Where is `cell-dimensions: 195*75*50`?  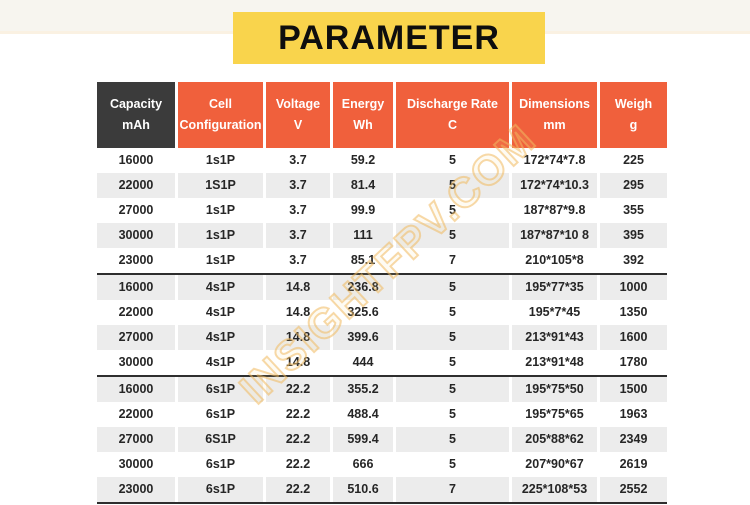 cell-dimensions: 195*75*50 is located at coordinates (554, 389).